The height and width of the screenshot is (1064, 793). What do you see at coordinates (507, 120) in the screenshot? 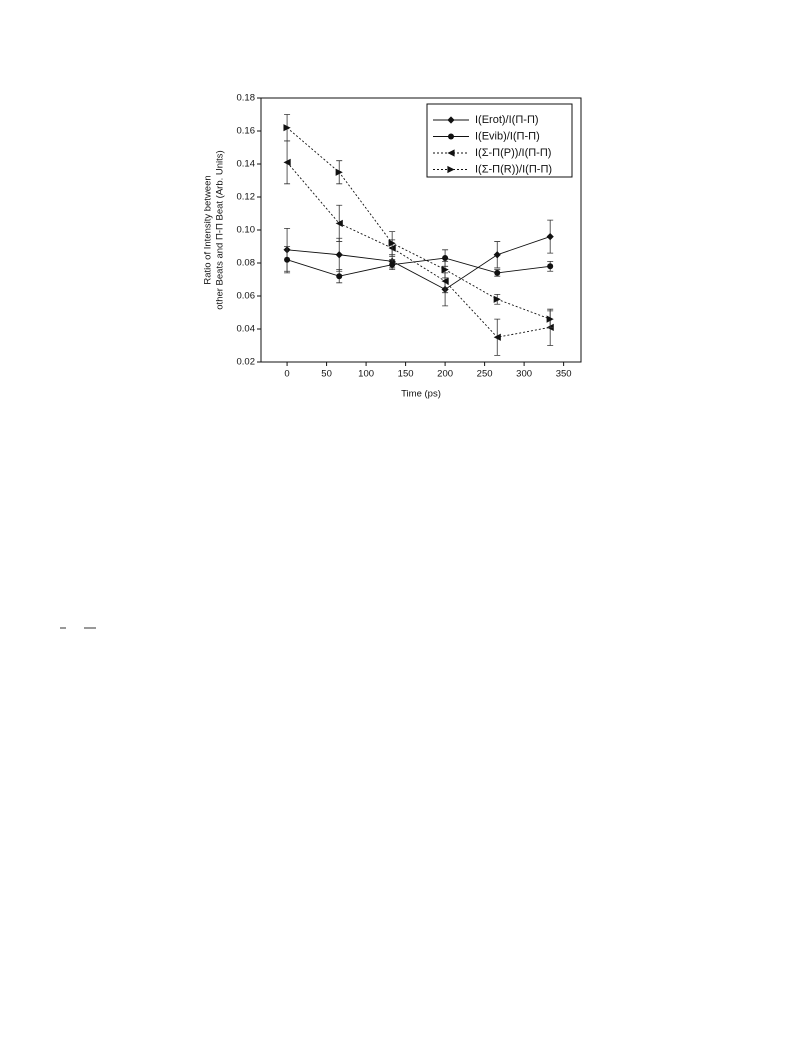
I see `legend-label: I(Erot)/I(Π-Π)` at bounding box center [507, 120].